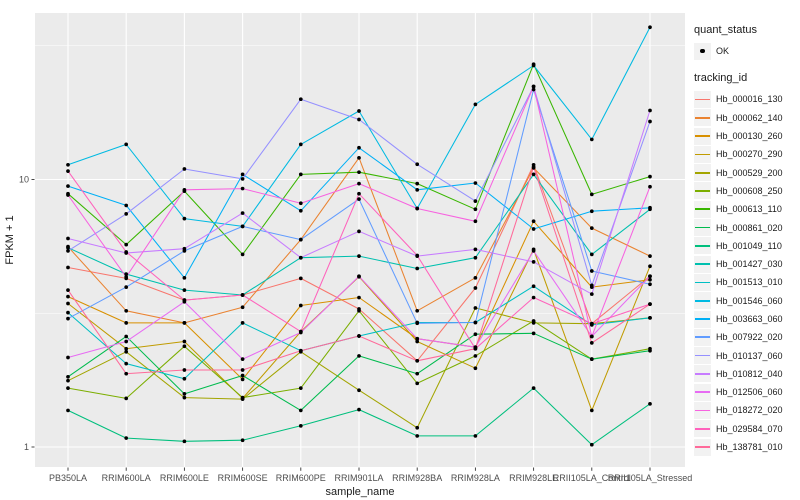 The height and width of the screenshot is (500, 800). What do you see at coordinates (126, 478) in the screenshot?
I see `x-tick-label: RRIM600LA` at bounding box center [126, 478].